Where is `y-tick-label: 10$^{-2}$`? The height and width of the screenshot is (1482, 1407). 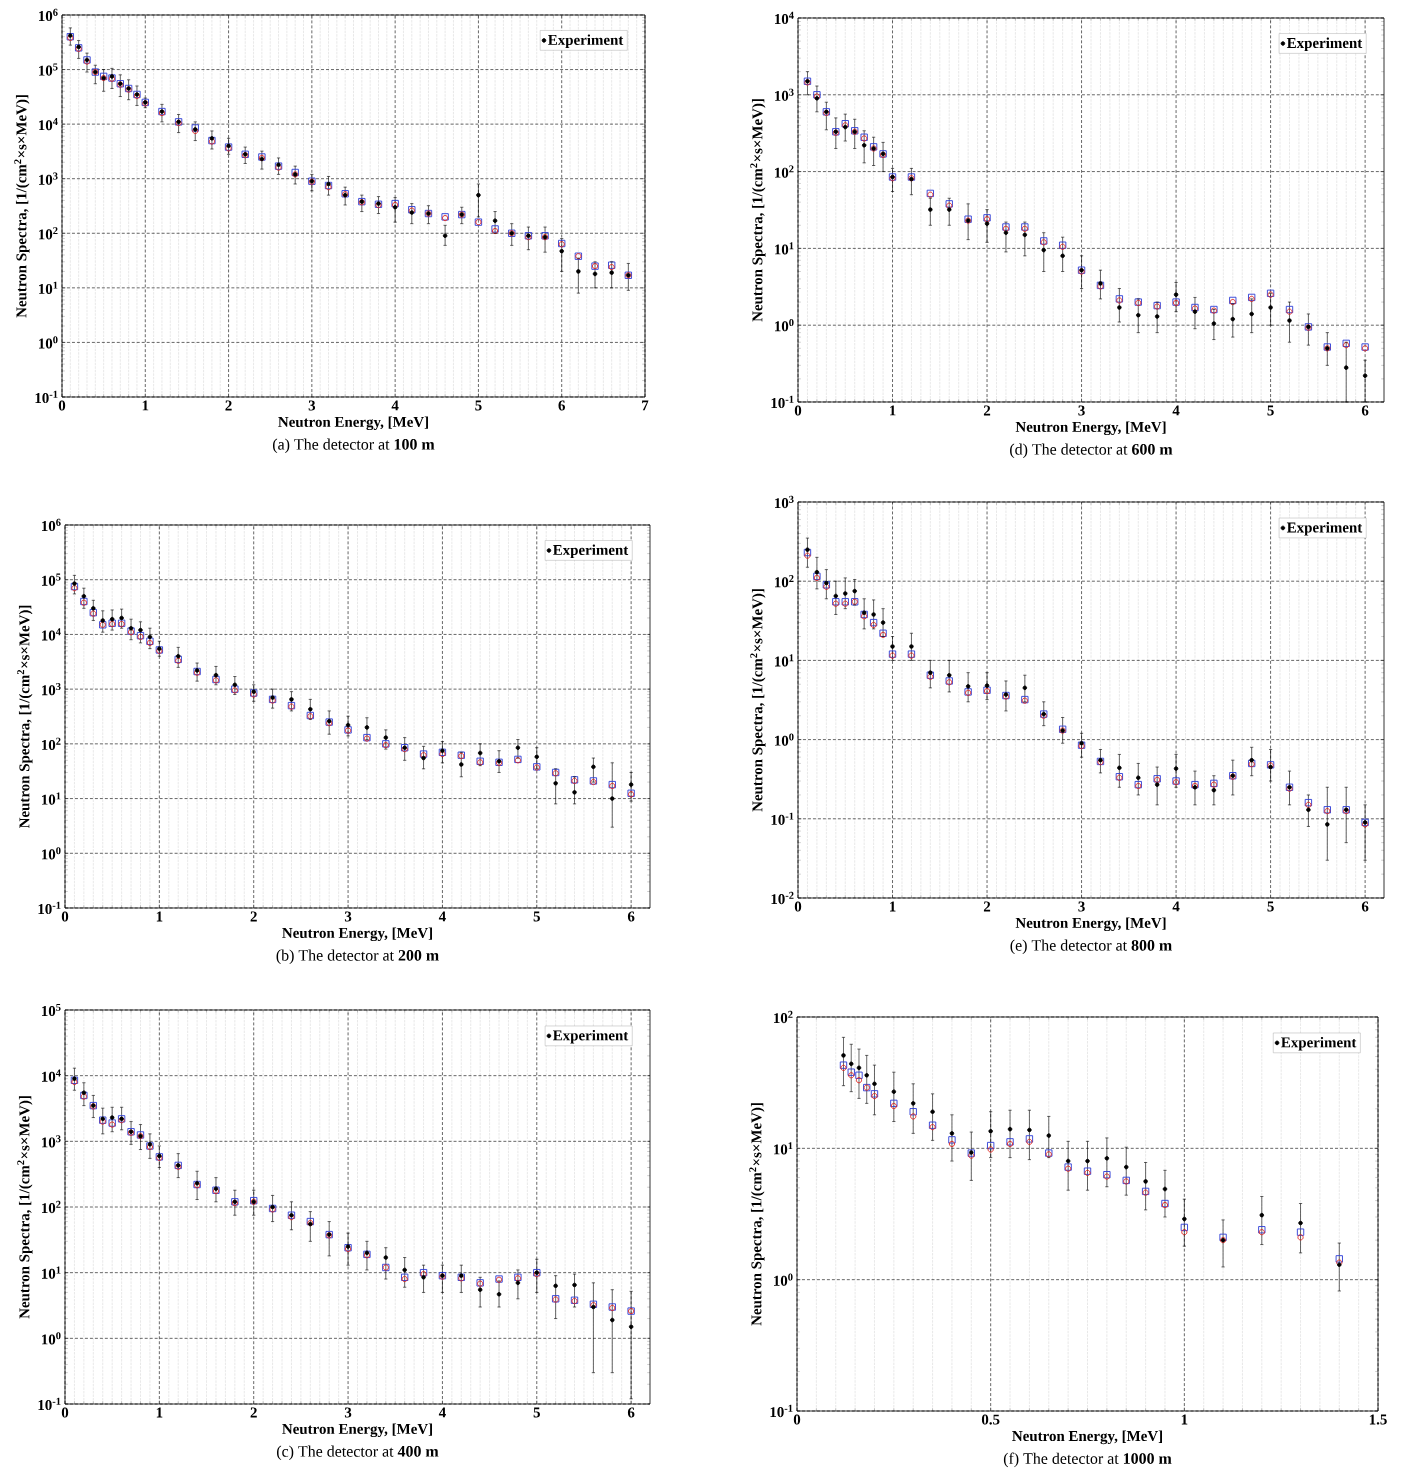 y-tick-label: 10$^{-2}$ is located at coordinates (782, 898).